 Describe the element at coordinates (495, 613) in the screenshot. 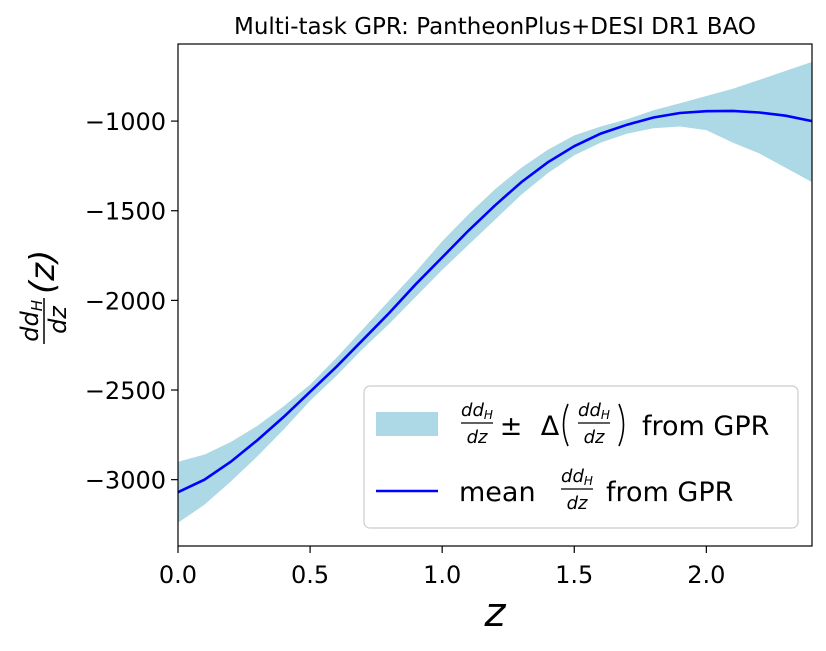

I see `x-axis-label: z` at that location.